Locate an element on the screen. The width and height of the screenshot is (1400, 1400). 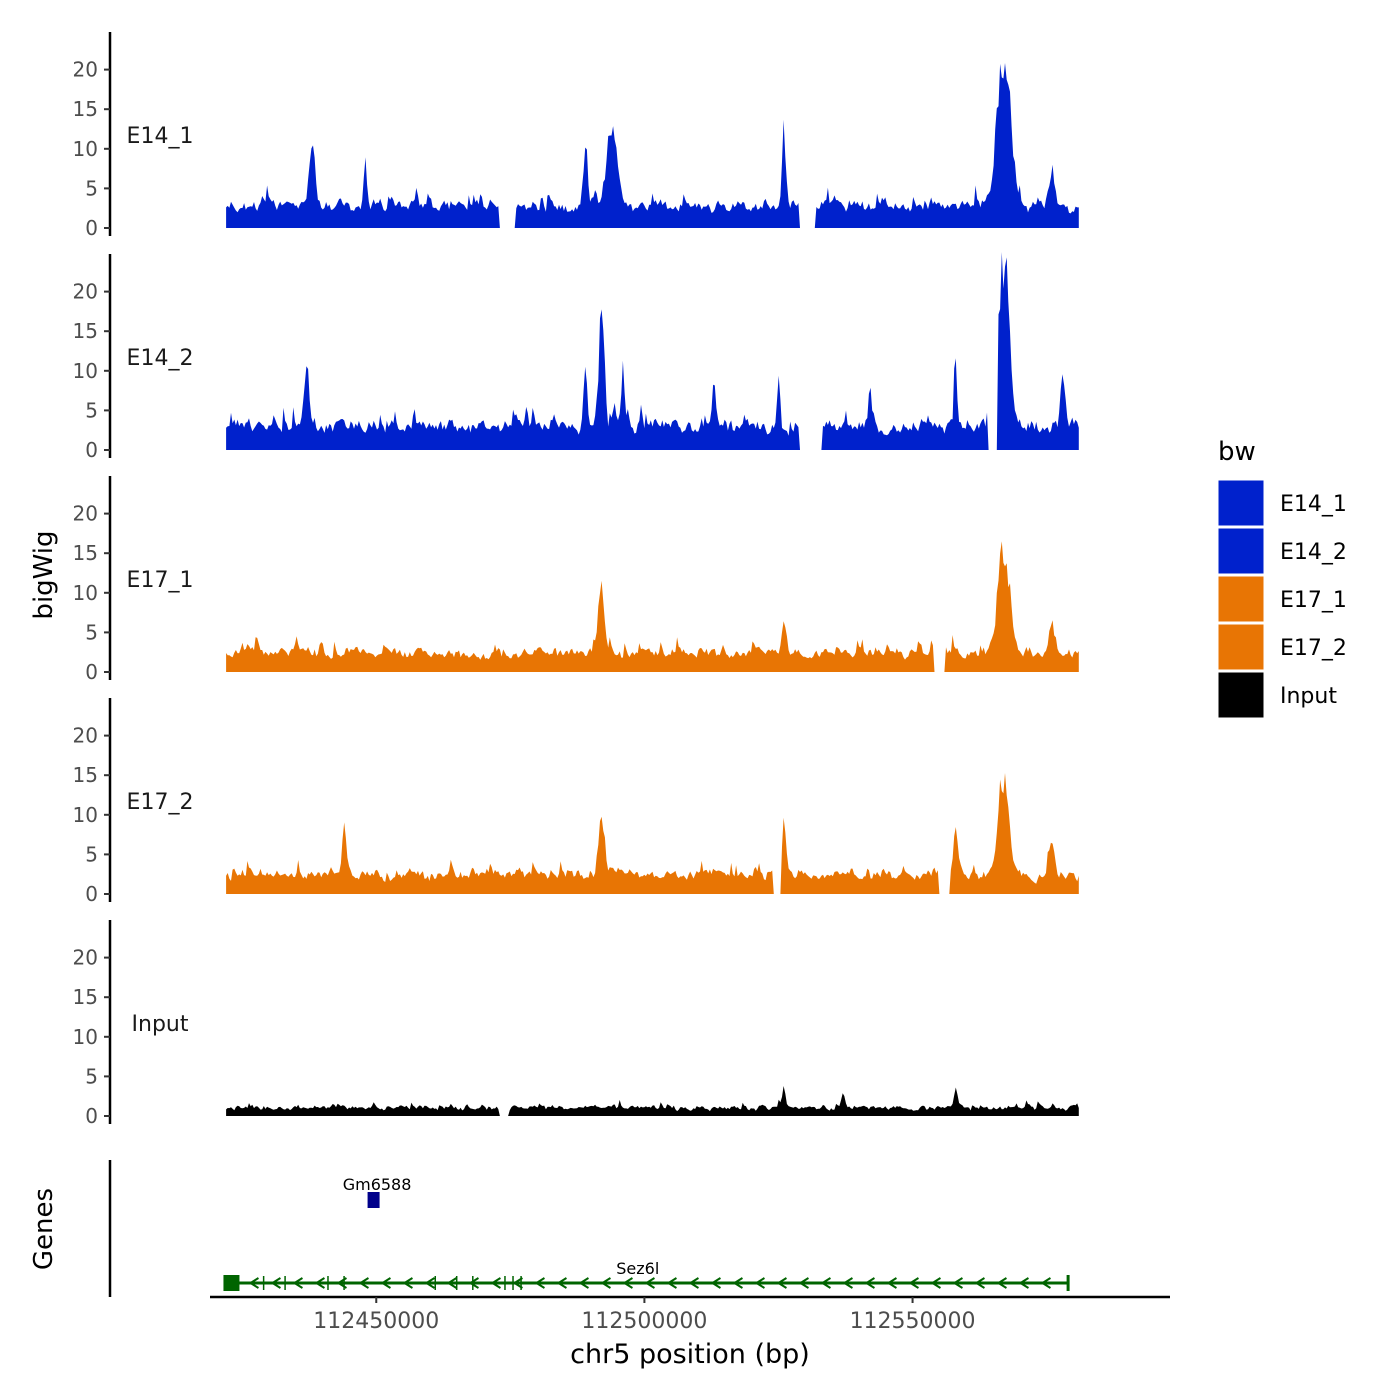
panel-E14_1: 0 5 10 15 20 E14_1 is located at coordinates (576, 136).